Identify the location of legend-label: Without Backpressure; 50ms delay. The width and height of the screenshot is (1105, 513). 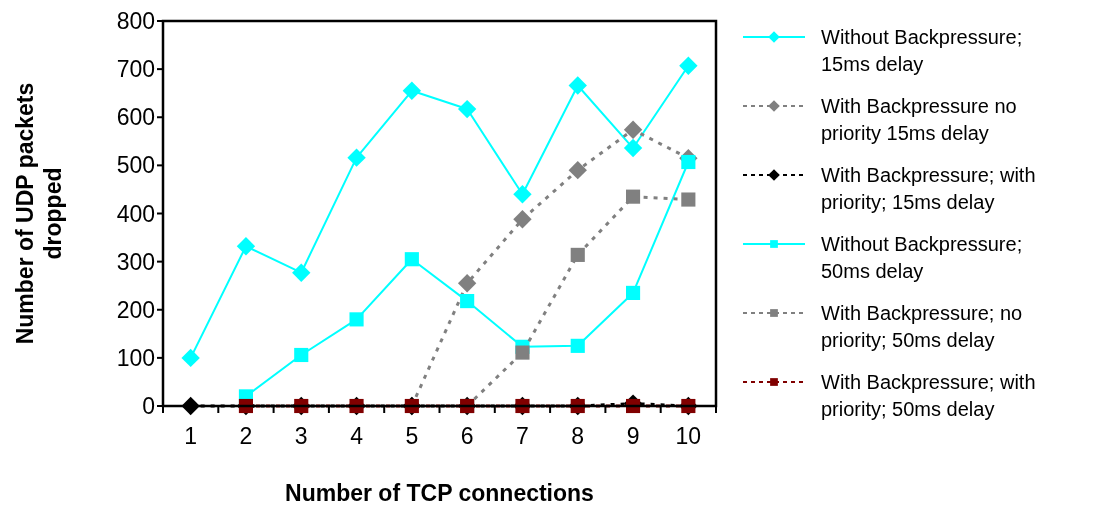
(922, 257).